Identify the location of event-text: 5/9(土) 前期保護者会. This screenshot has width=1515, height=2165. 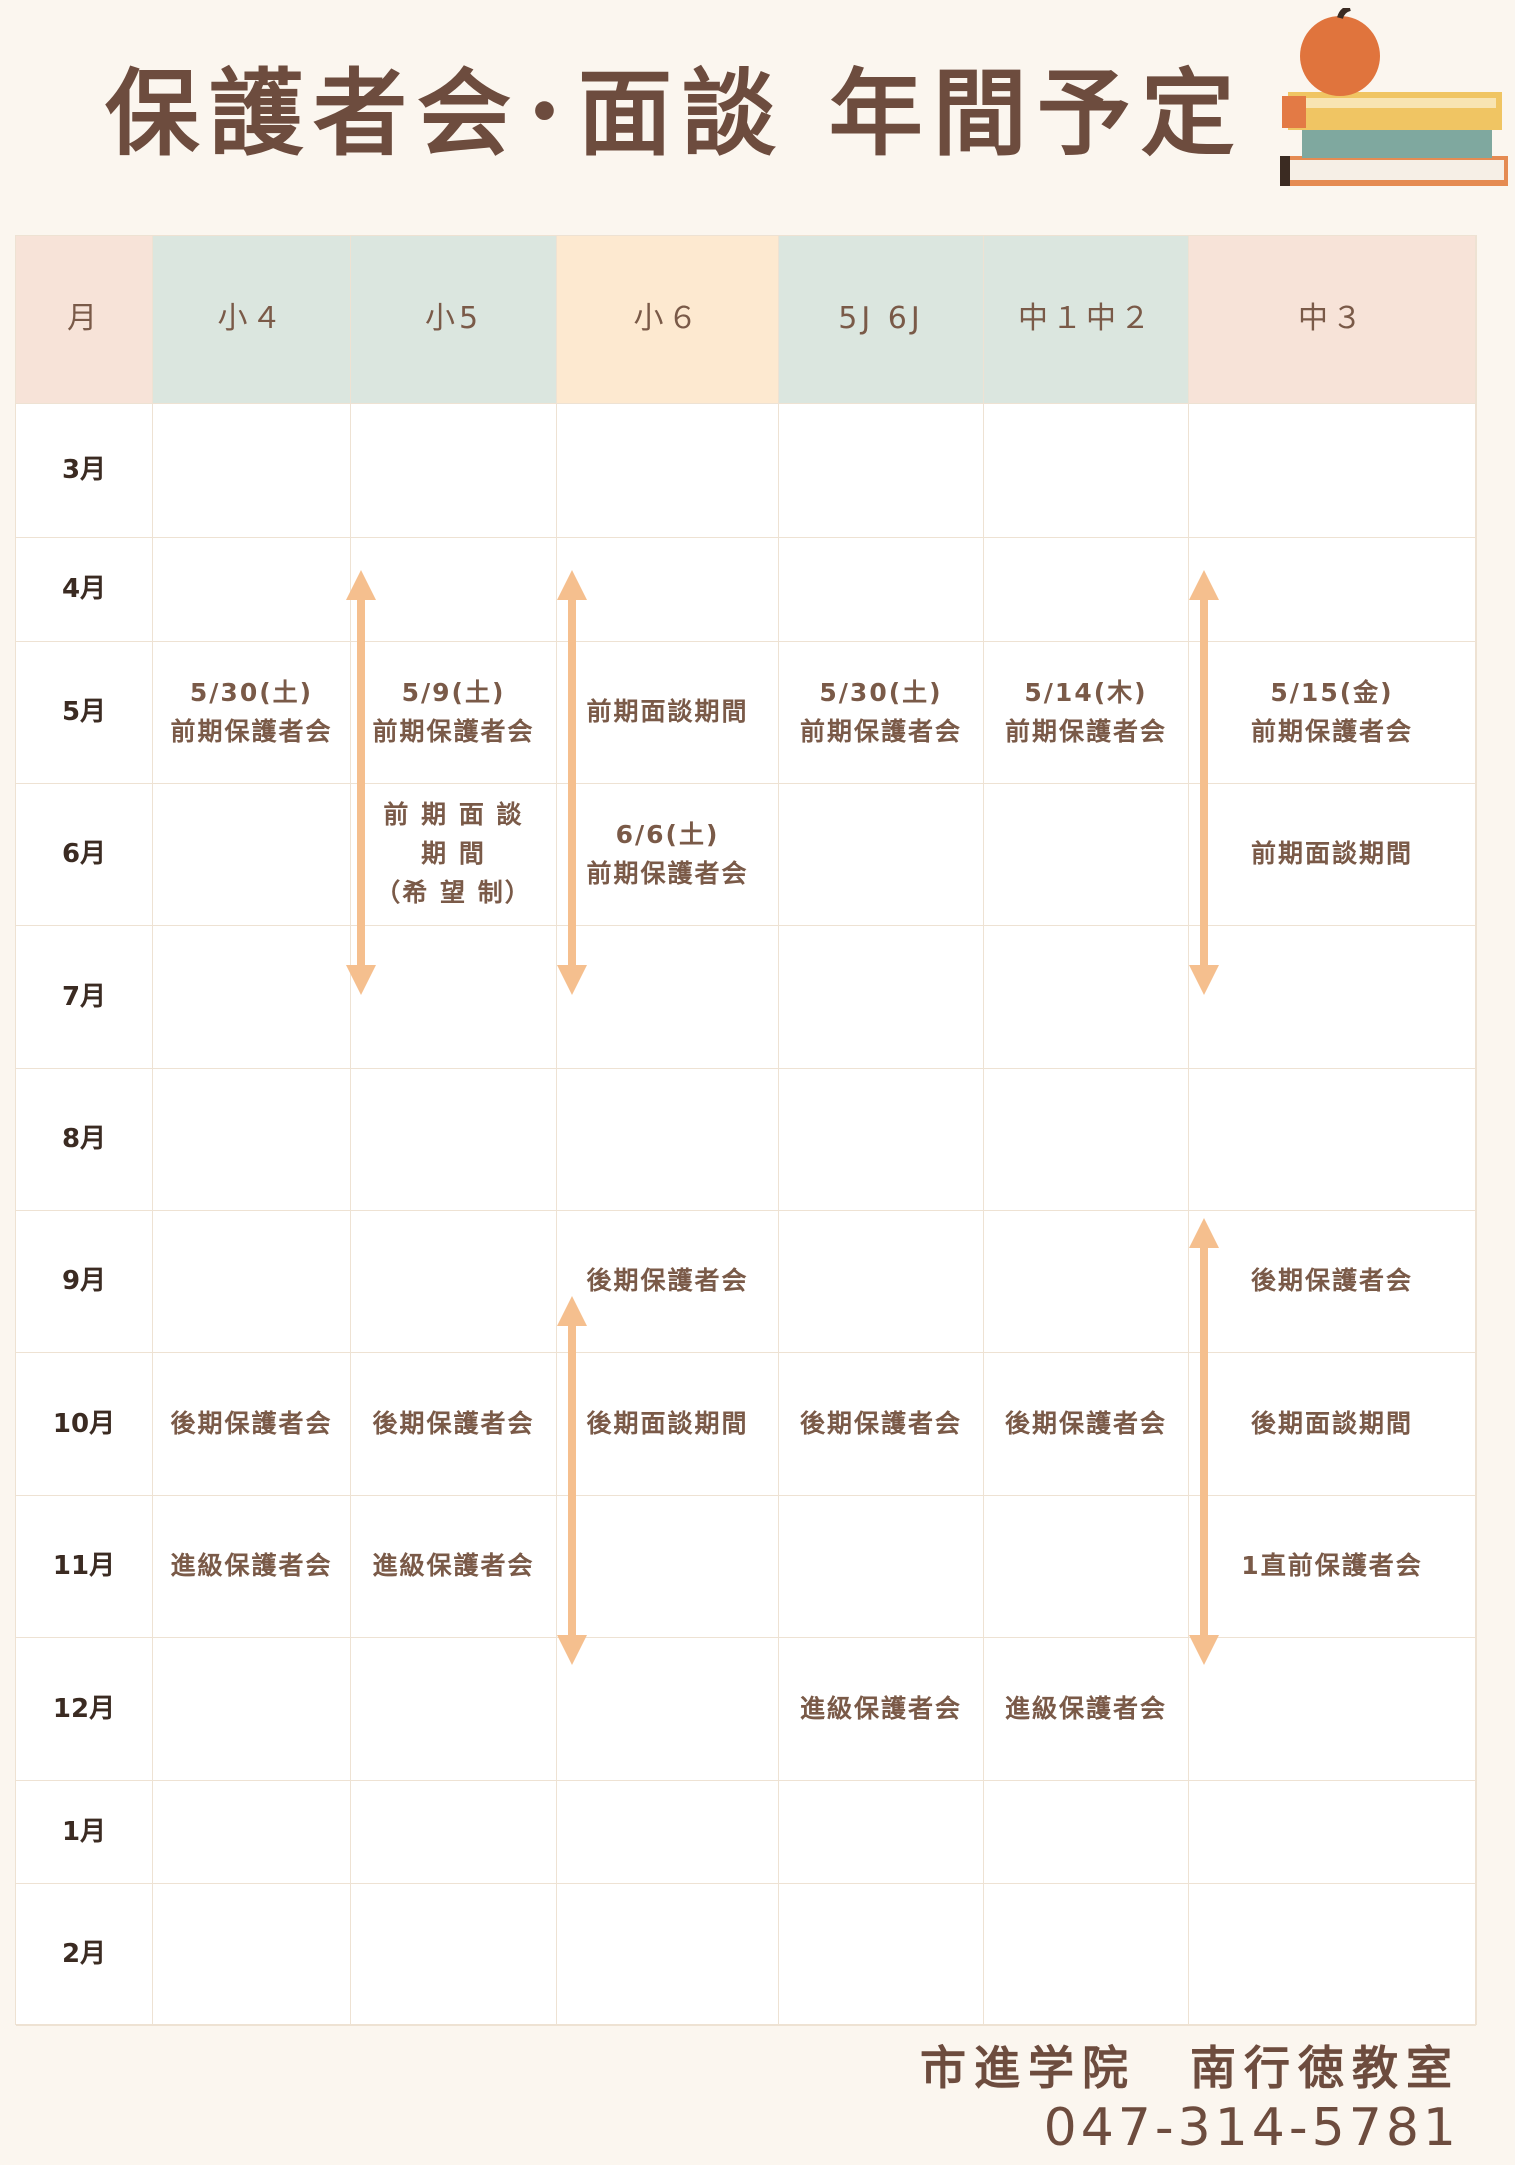
(453, 711).